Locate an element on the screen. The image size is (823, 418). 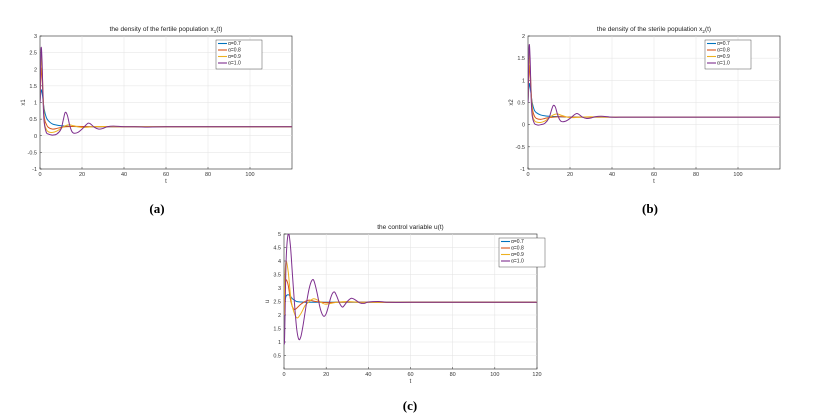
x-tick-label: 120 is located at coordinates (536, 375).